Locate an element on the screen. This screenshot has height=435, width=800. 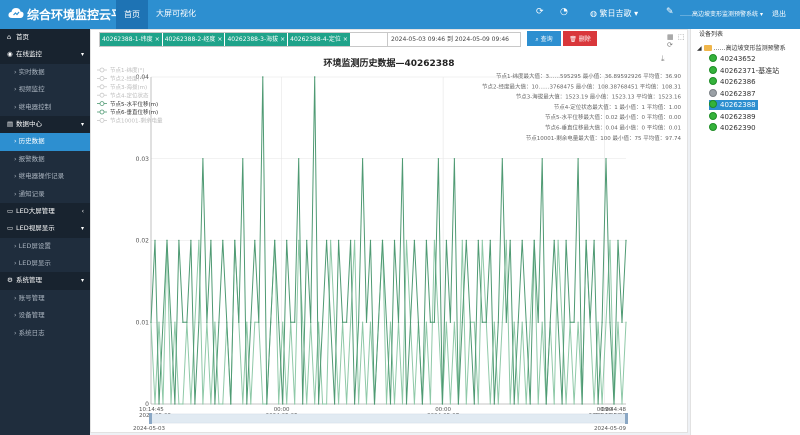
sensor-tag: 40262388-3-海拔 × is located at coordinates (256, 39).